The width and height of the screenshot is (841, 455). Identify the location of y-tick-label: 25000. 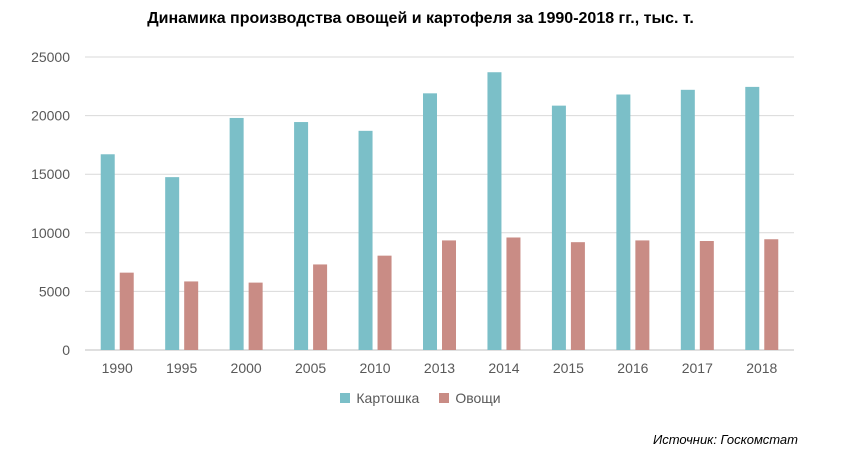
(50, 57).